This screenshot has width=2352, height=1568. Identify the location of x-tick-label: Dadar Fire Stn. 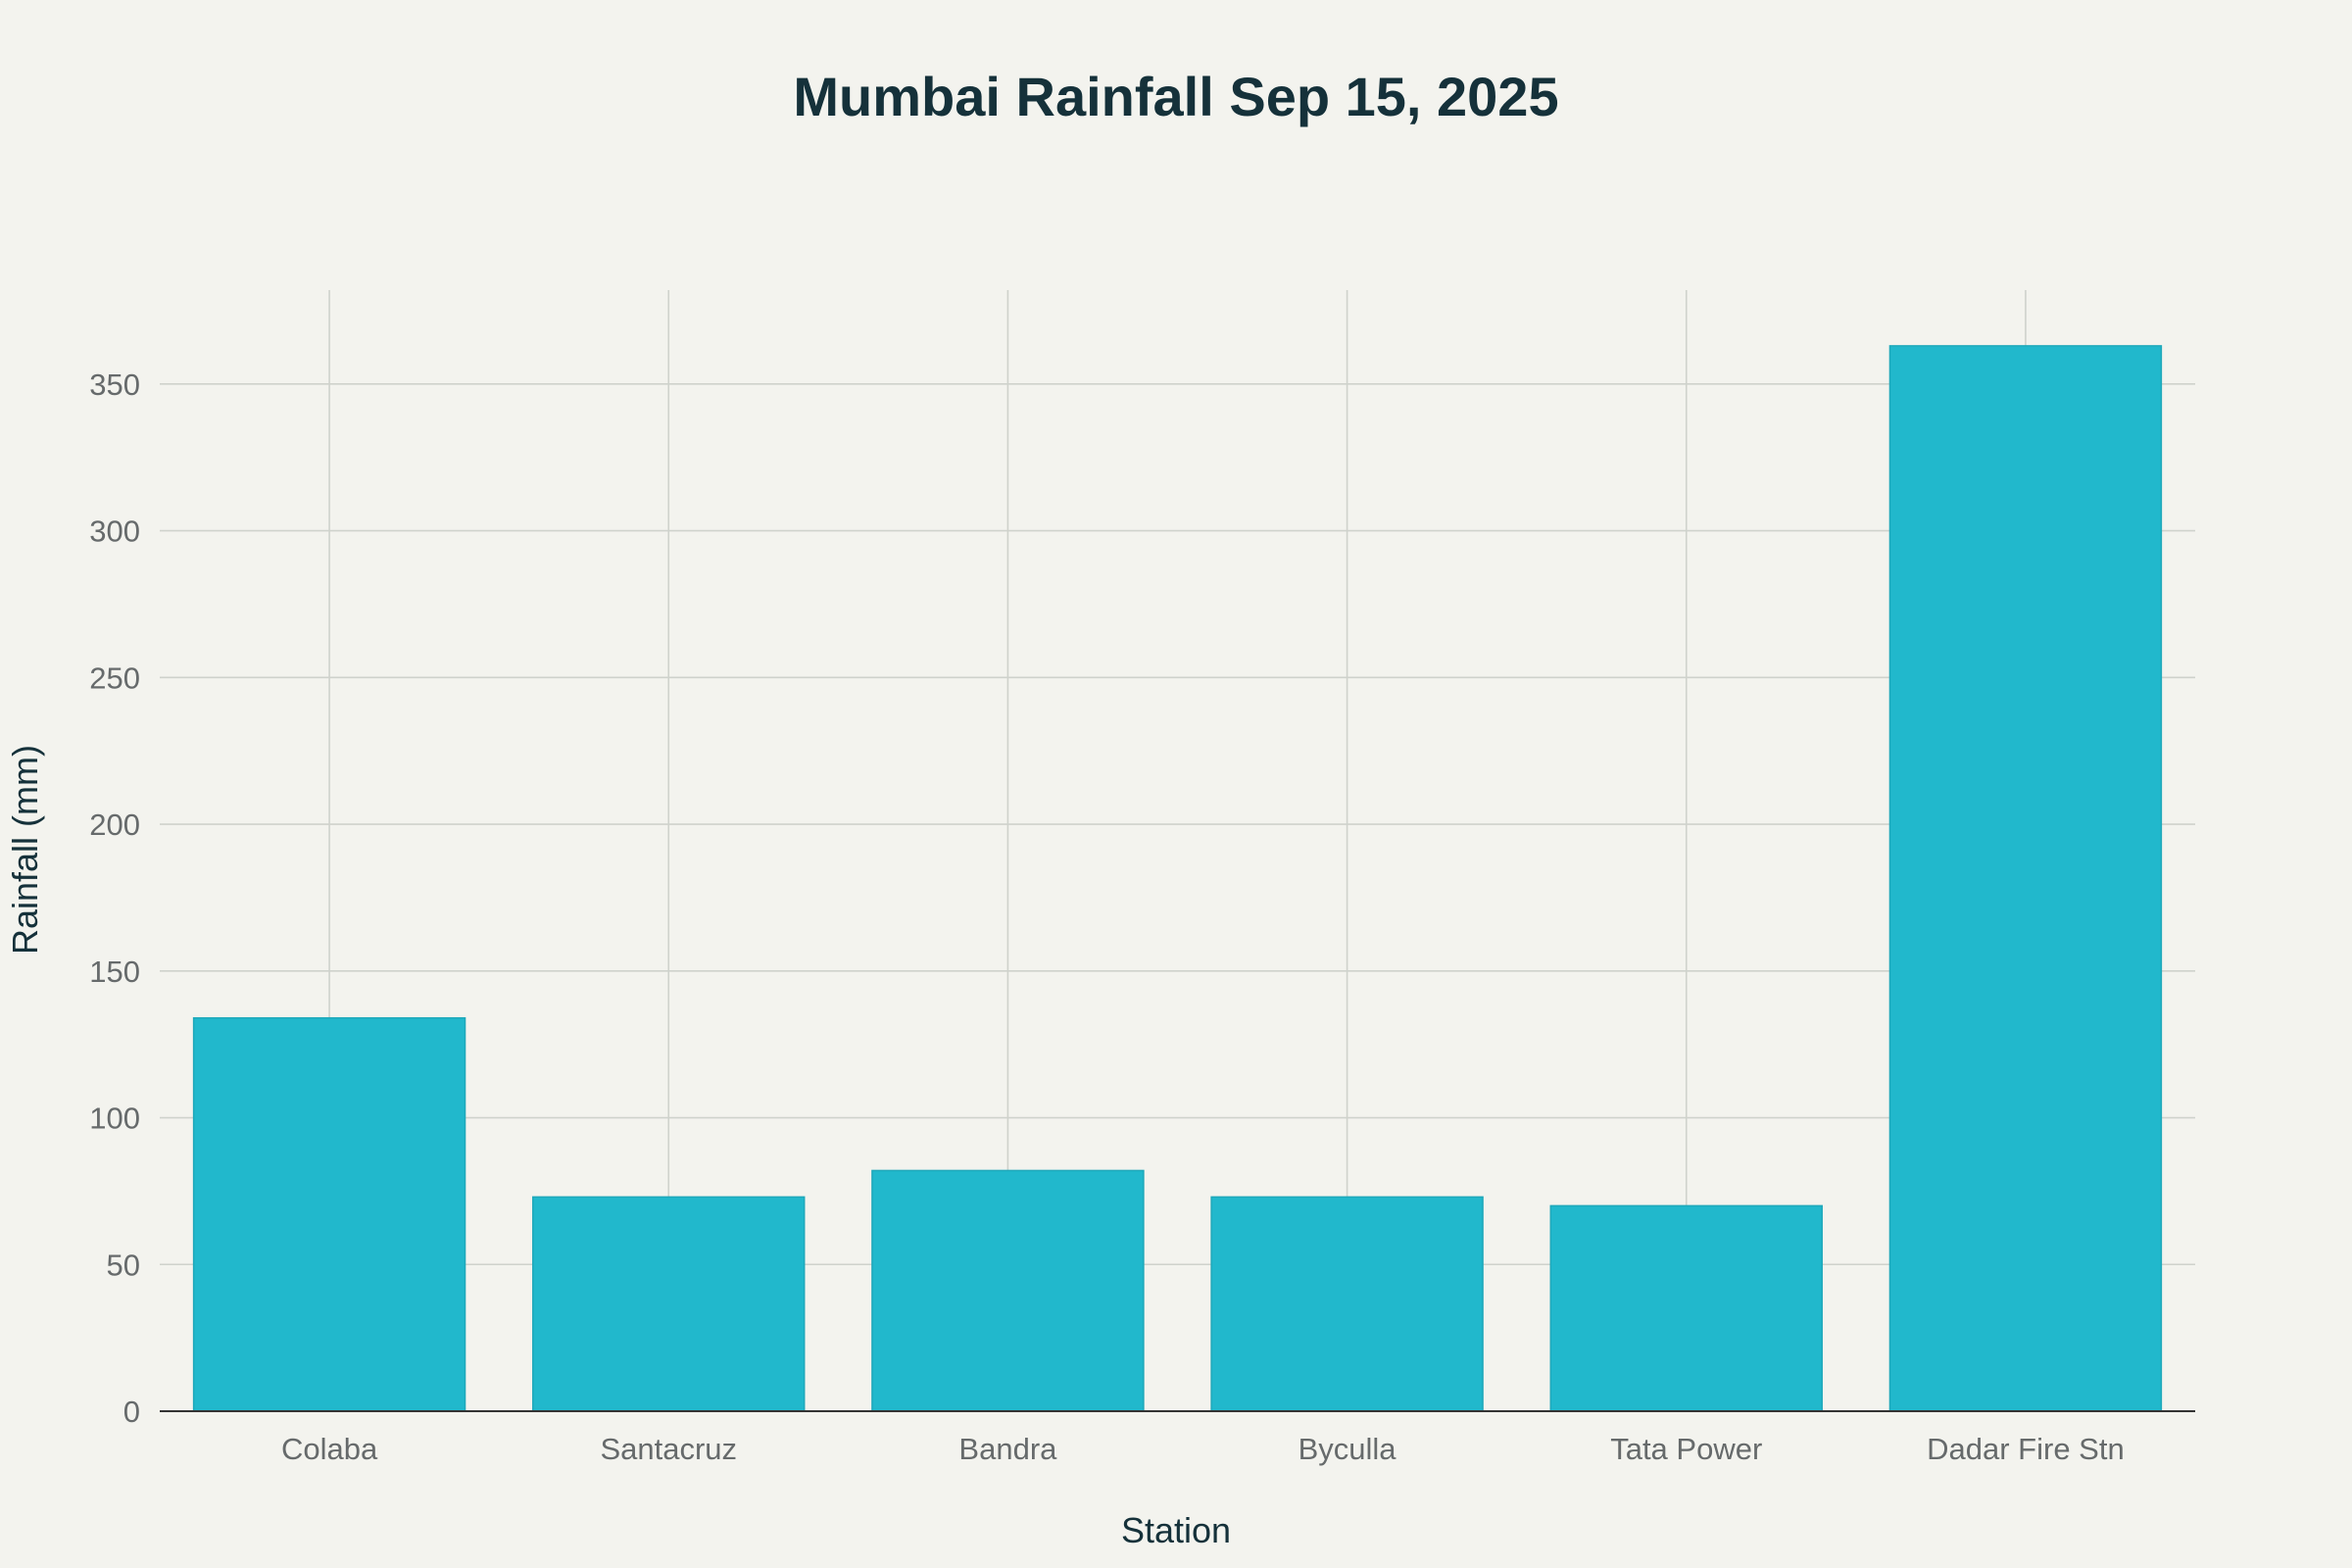
(2026, 1449).